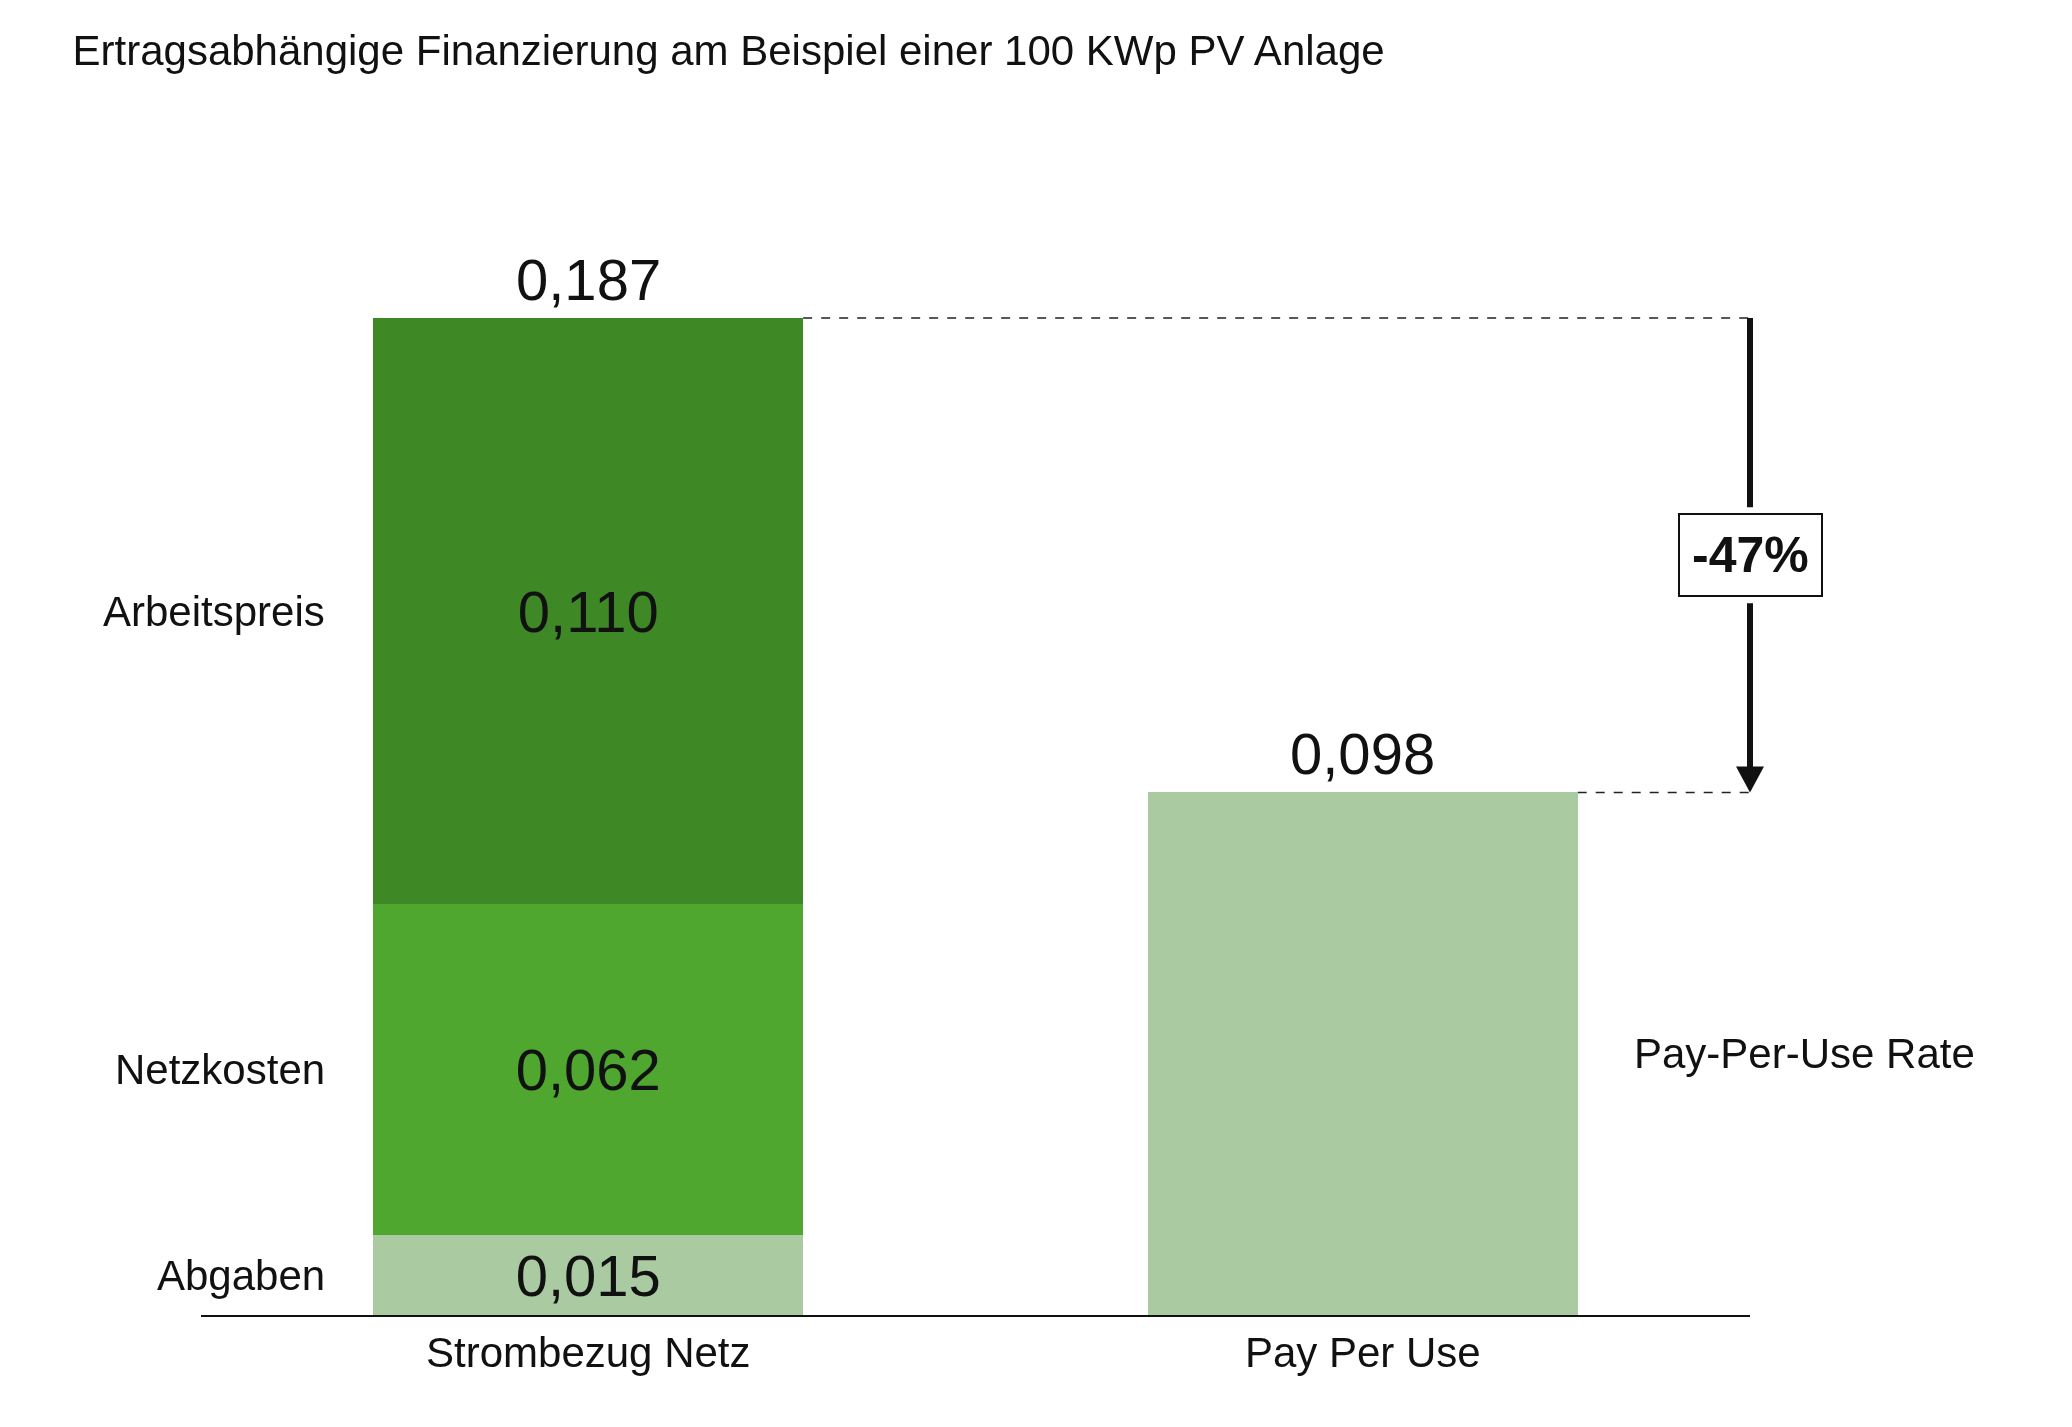  Describe the element at coordinates (214, 611) in the screenshot. I see `series-label: Arbeitspreis` at that location.